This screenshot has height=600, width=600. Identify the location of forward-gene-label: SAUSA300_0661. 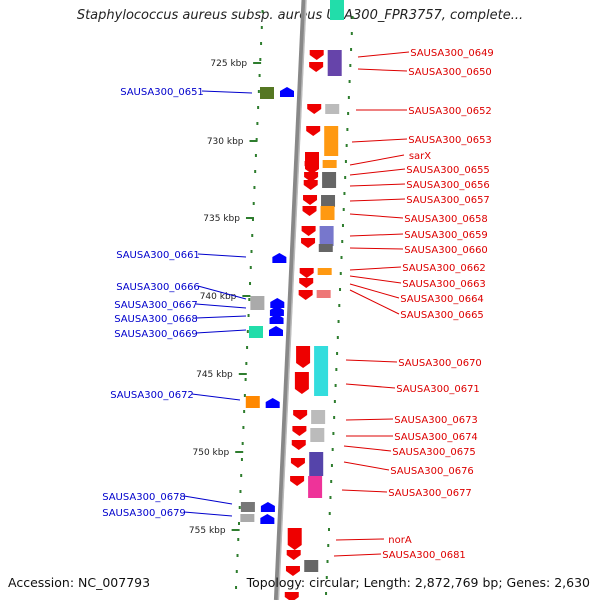
(158, 255).